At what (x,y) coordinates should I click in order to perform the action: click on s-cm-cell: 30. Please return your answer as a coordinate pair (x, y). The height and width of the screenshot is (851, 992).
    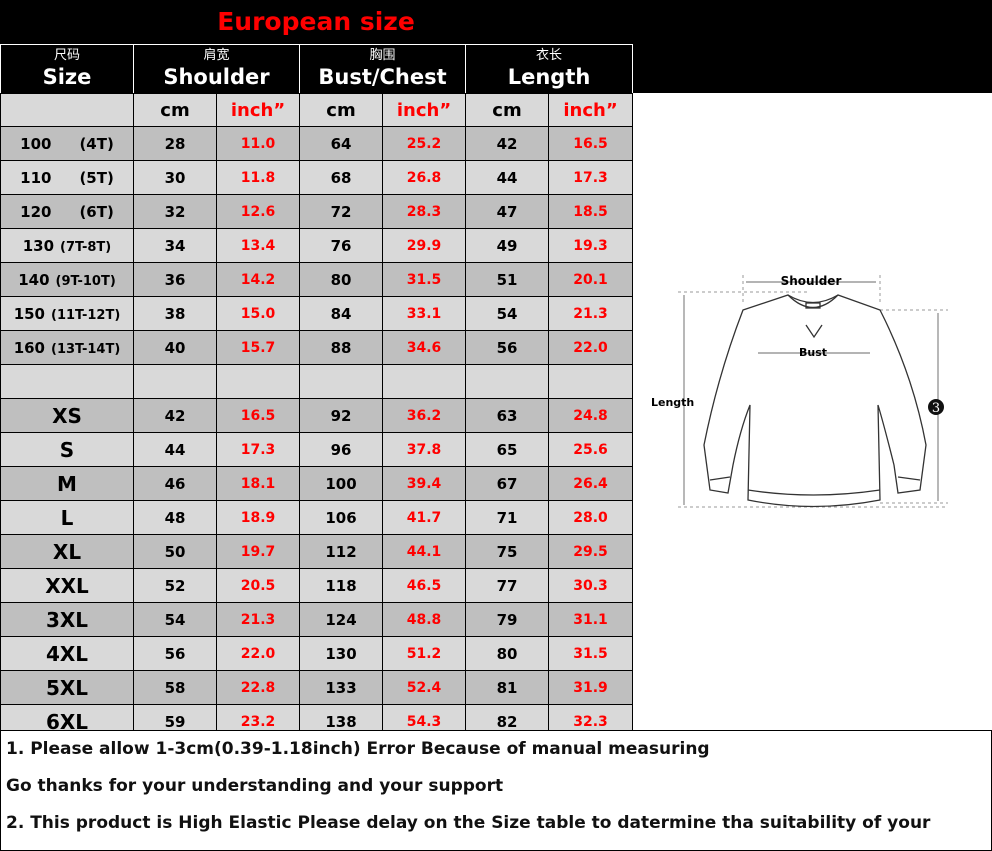
    Looking at the image, I should click on (175, 177).